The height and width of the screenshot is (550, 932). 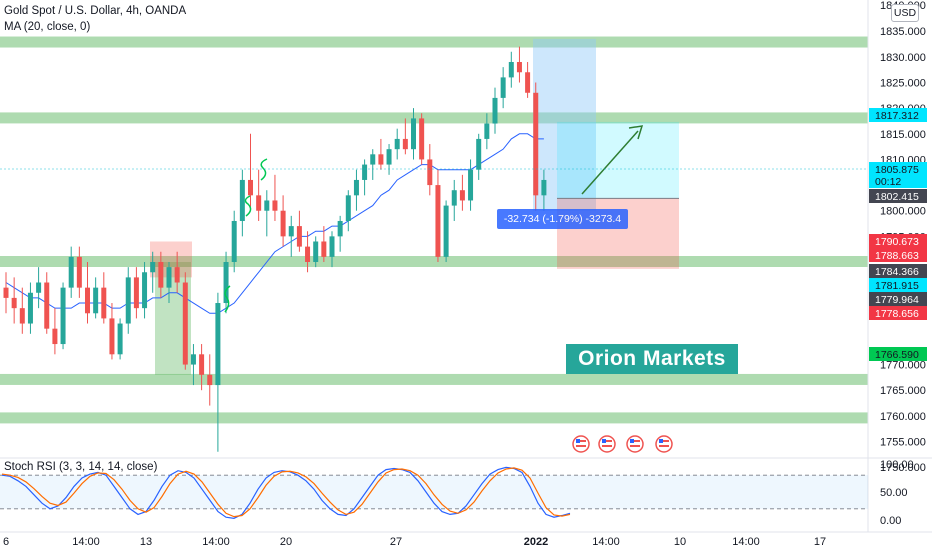 What do you see at coordinates (146, 542) in the screenshot?
I see `time-tick-label: 13` at bounding box center [146, 542].